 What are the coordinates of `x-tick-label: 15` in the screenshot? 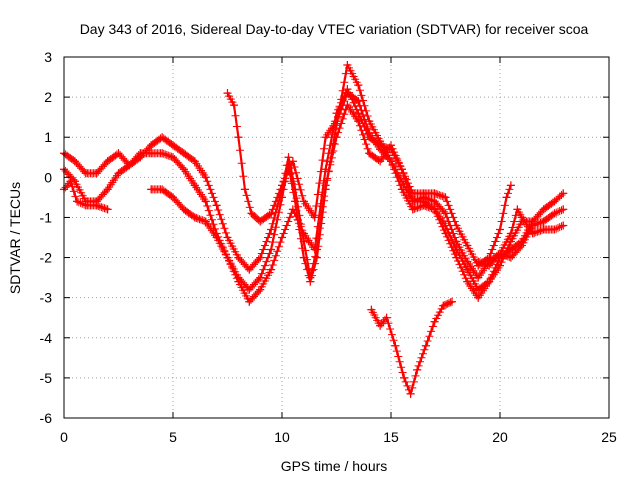 It's located at (391, 437).